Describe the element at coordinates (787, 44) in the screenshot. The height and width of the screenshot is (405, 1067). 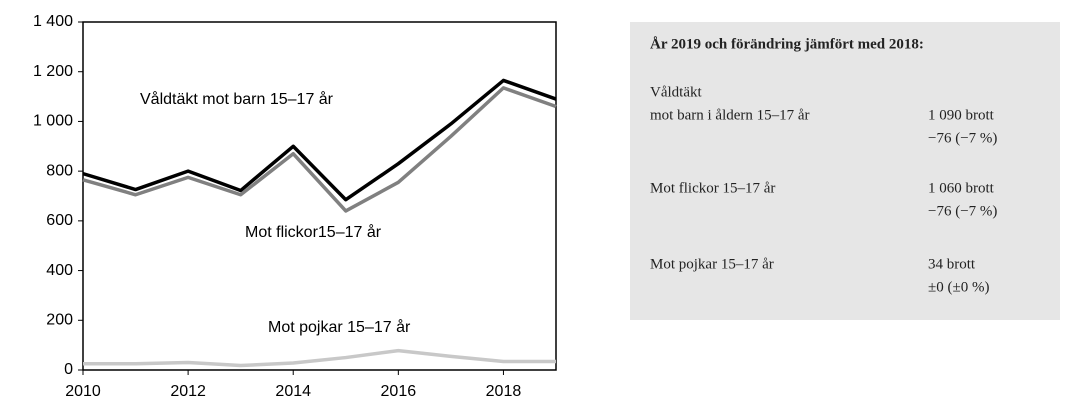
I see `info-title: År 2019 och förändring jämfört med 2018:` at that location.